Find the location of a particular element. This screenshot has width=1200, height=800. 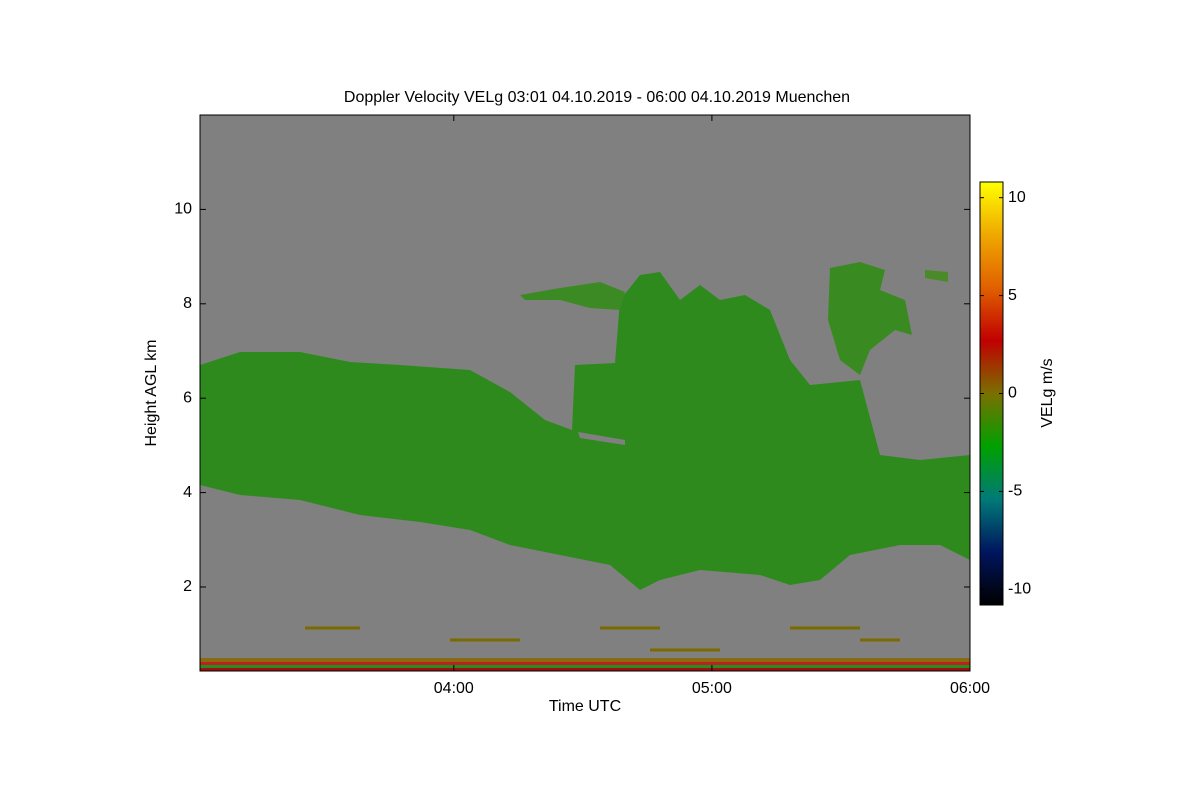

y-tick-label: 6 is located at coordinates (187, 397).